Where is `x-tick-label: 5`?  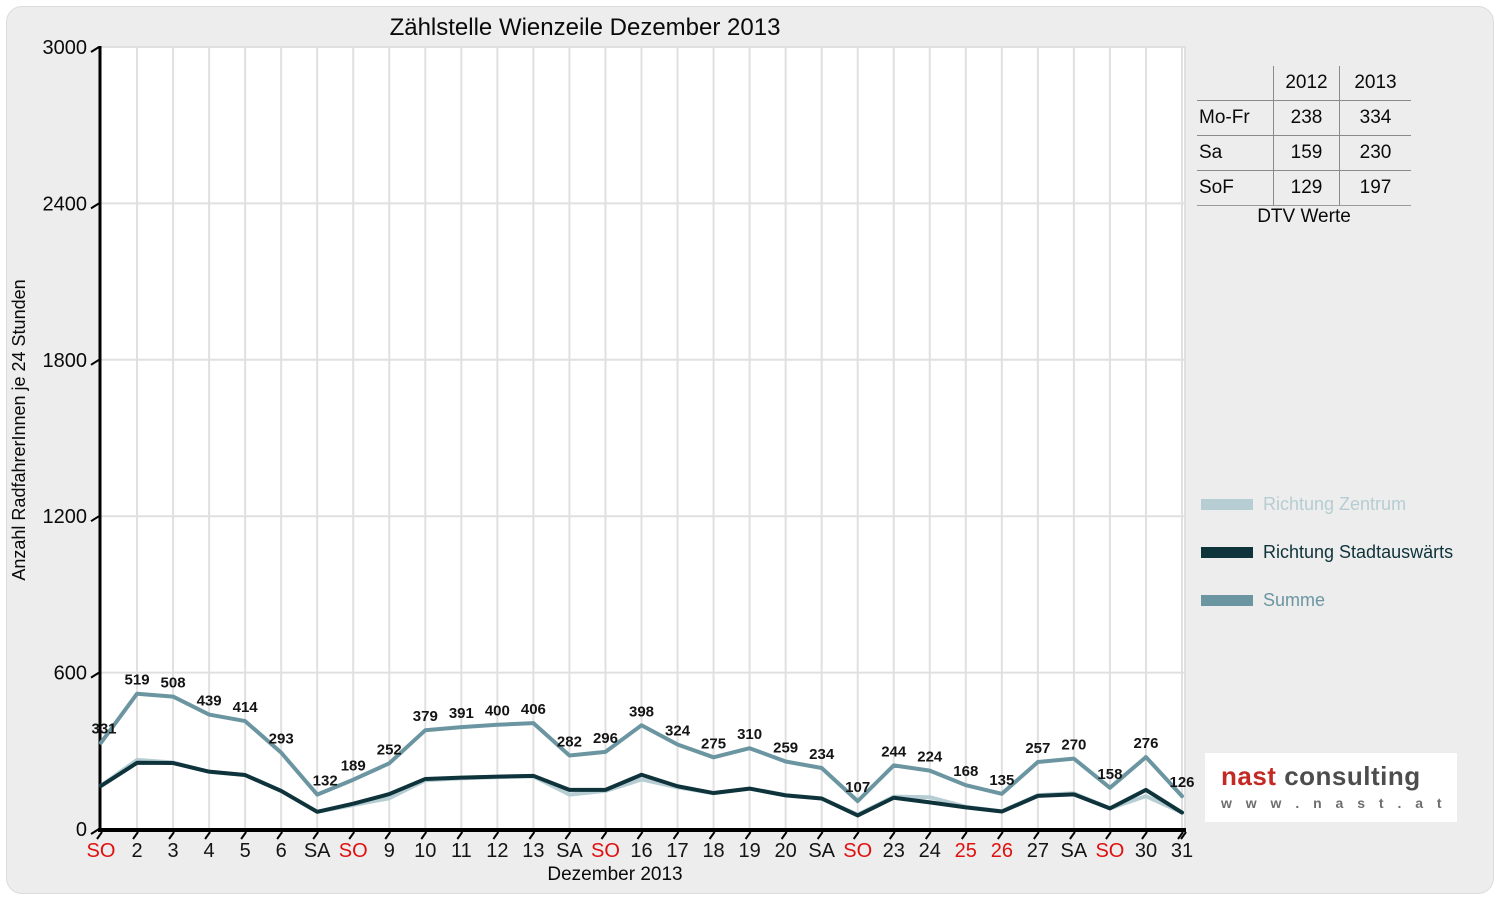
x-tick-label: 5 is located at coordinates (245, 851).